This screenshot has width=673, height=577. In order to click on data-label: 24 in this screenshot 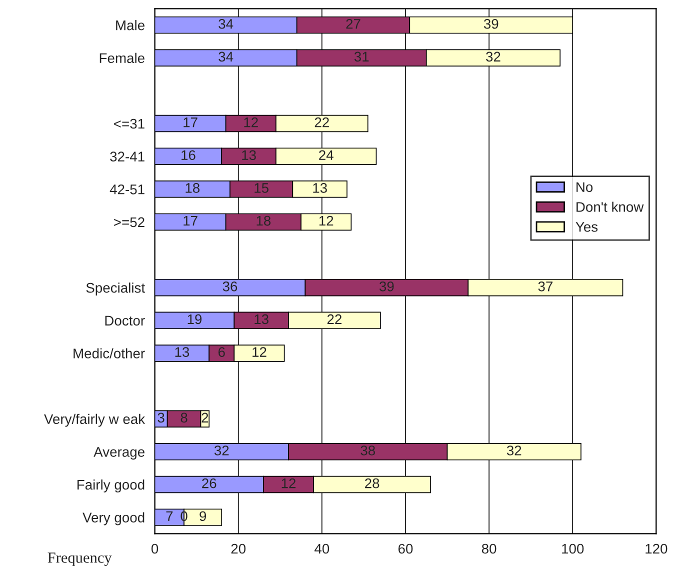, I will do `click(326, 155)`.